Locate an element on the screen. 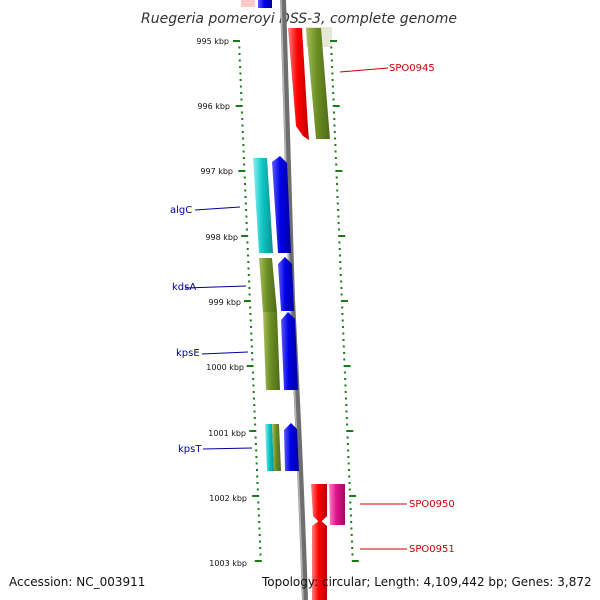 This screenshot has height=600, width=600. ruler-label-1000: 1000 kbp is located at coordinates (225, 367).